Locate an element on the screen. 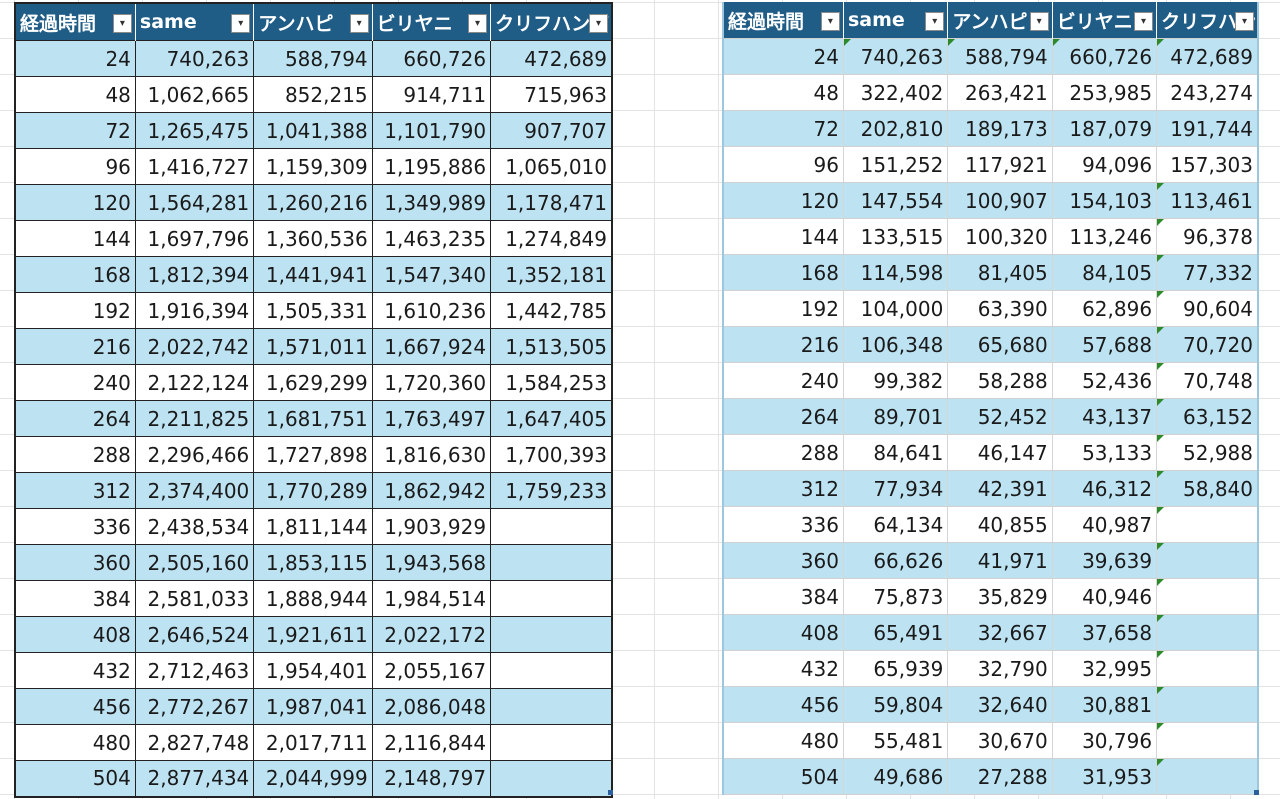 Image resolution: width=1280 pixels, height=799 pixels. table-cell: 75,873 is located at coordinates (895, 596).